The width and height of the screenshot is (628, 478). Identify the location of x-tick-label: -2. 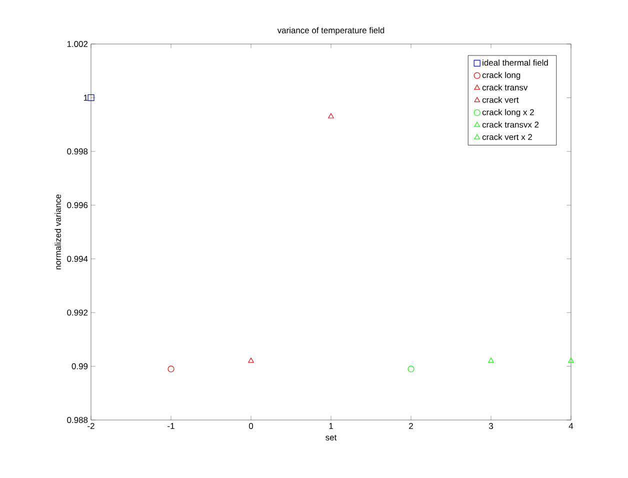
(91, 426).